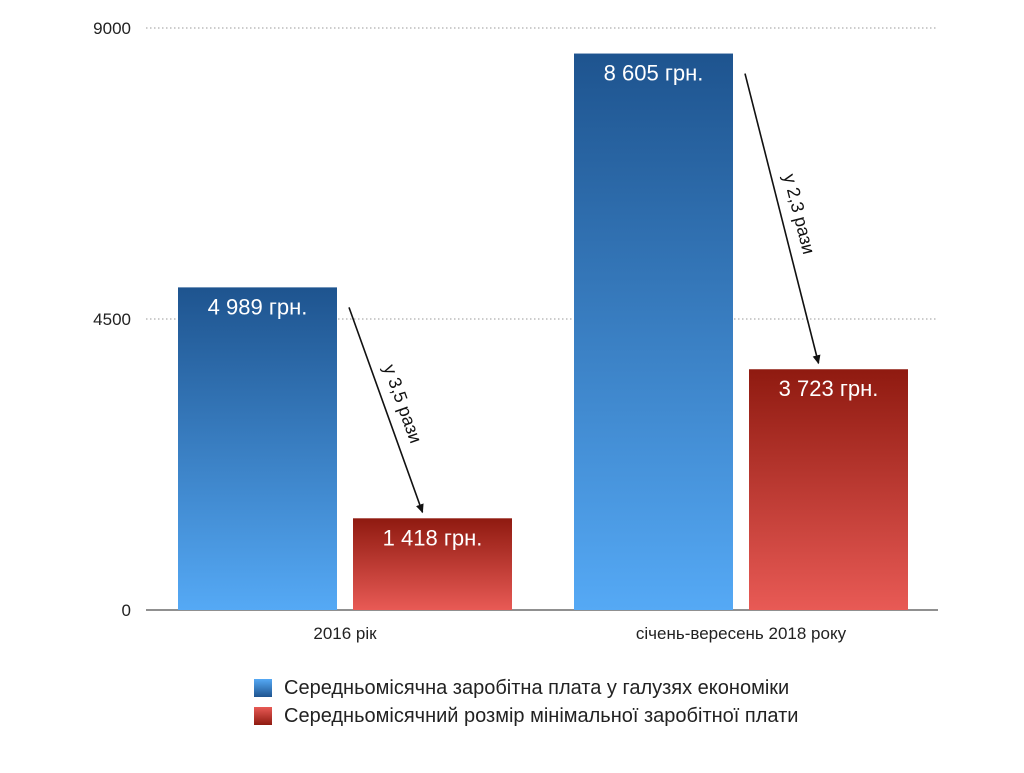 This screenshot has height=773, width=1024. I want to click on x-tick-label: січень-вересень 2018 року, so click(741, 633).